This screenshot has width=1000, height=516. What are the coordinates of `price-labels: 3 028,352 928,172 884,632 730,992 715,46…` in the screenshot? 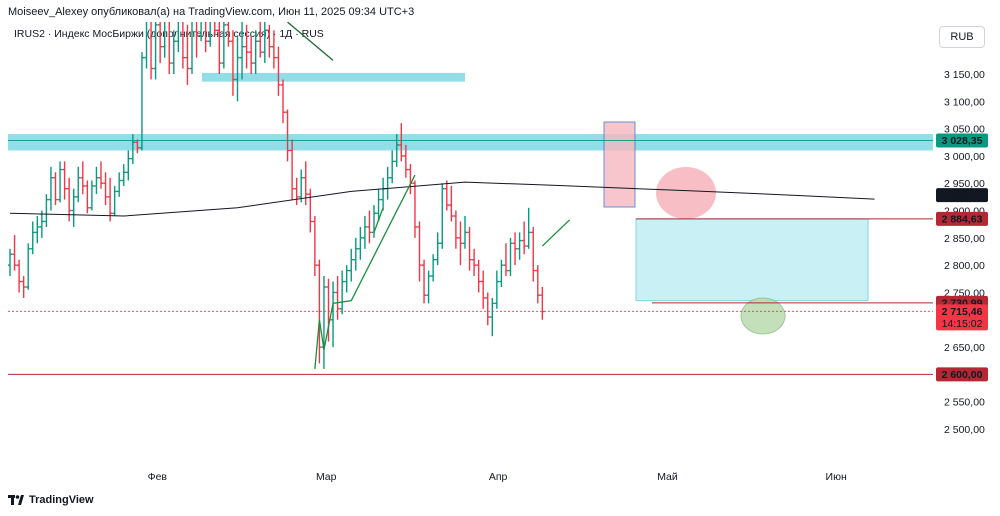 It's located at (962, 257).